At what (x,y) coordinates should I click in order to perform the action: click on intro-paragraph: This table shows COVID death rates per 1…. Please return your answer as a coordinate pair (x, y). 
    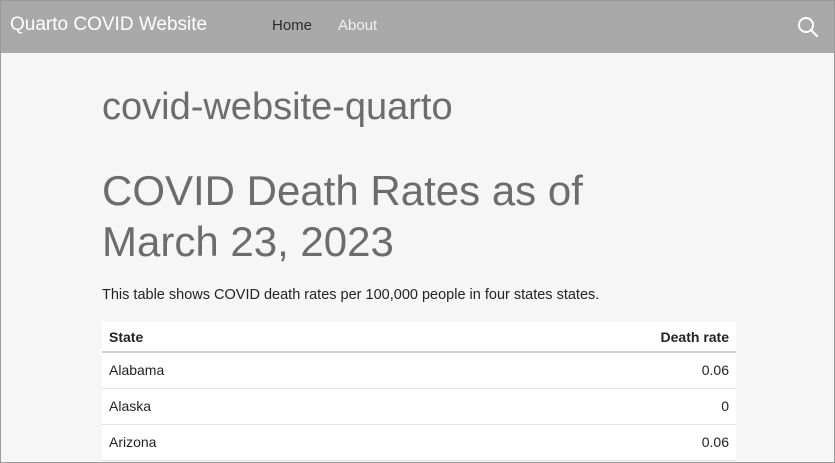
    Looking at the image, I should click on (351, 295).